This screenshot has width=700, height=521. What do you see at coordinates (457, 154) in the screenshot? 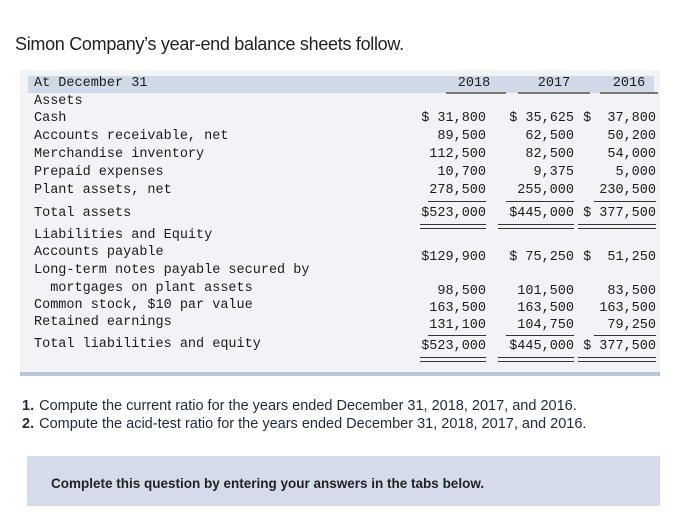
I see `inventory-2018: 112,500` at bounding box center [457, 154].